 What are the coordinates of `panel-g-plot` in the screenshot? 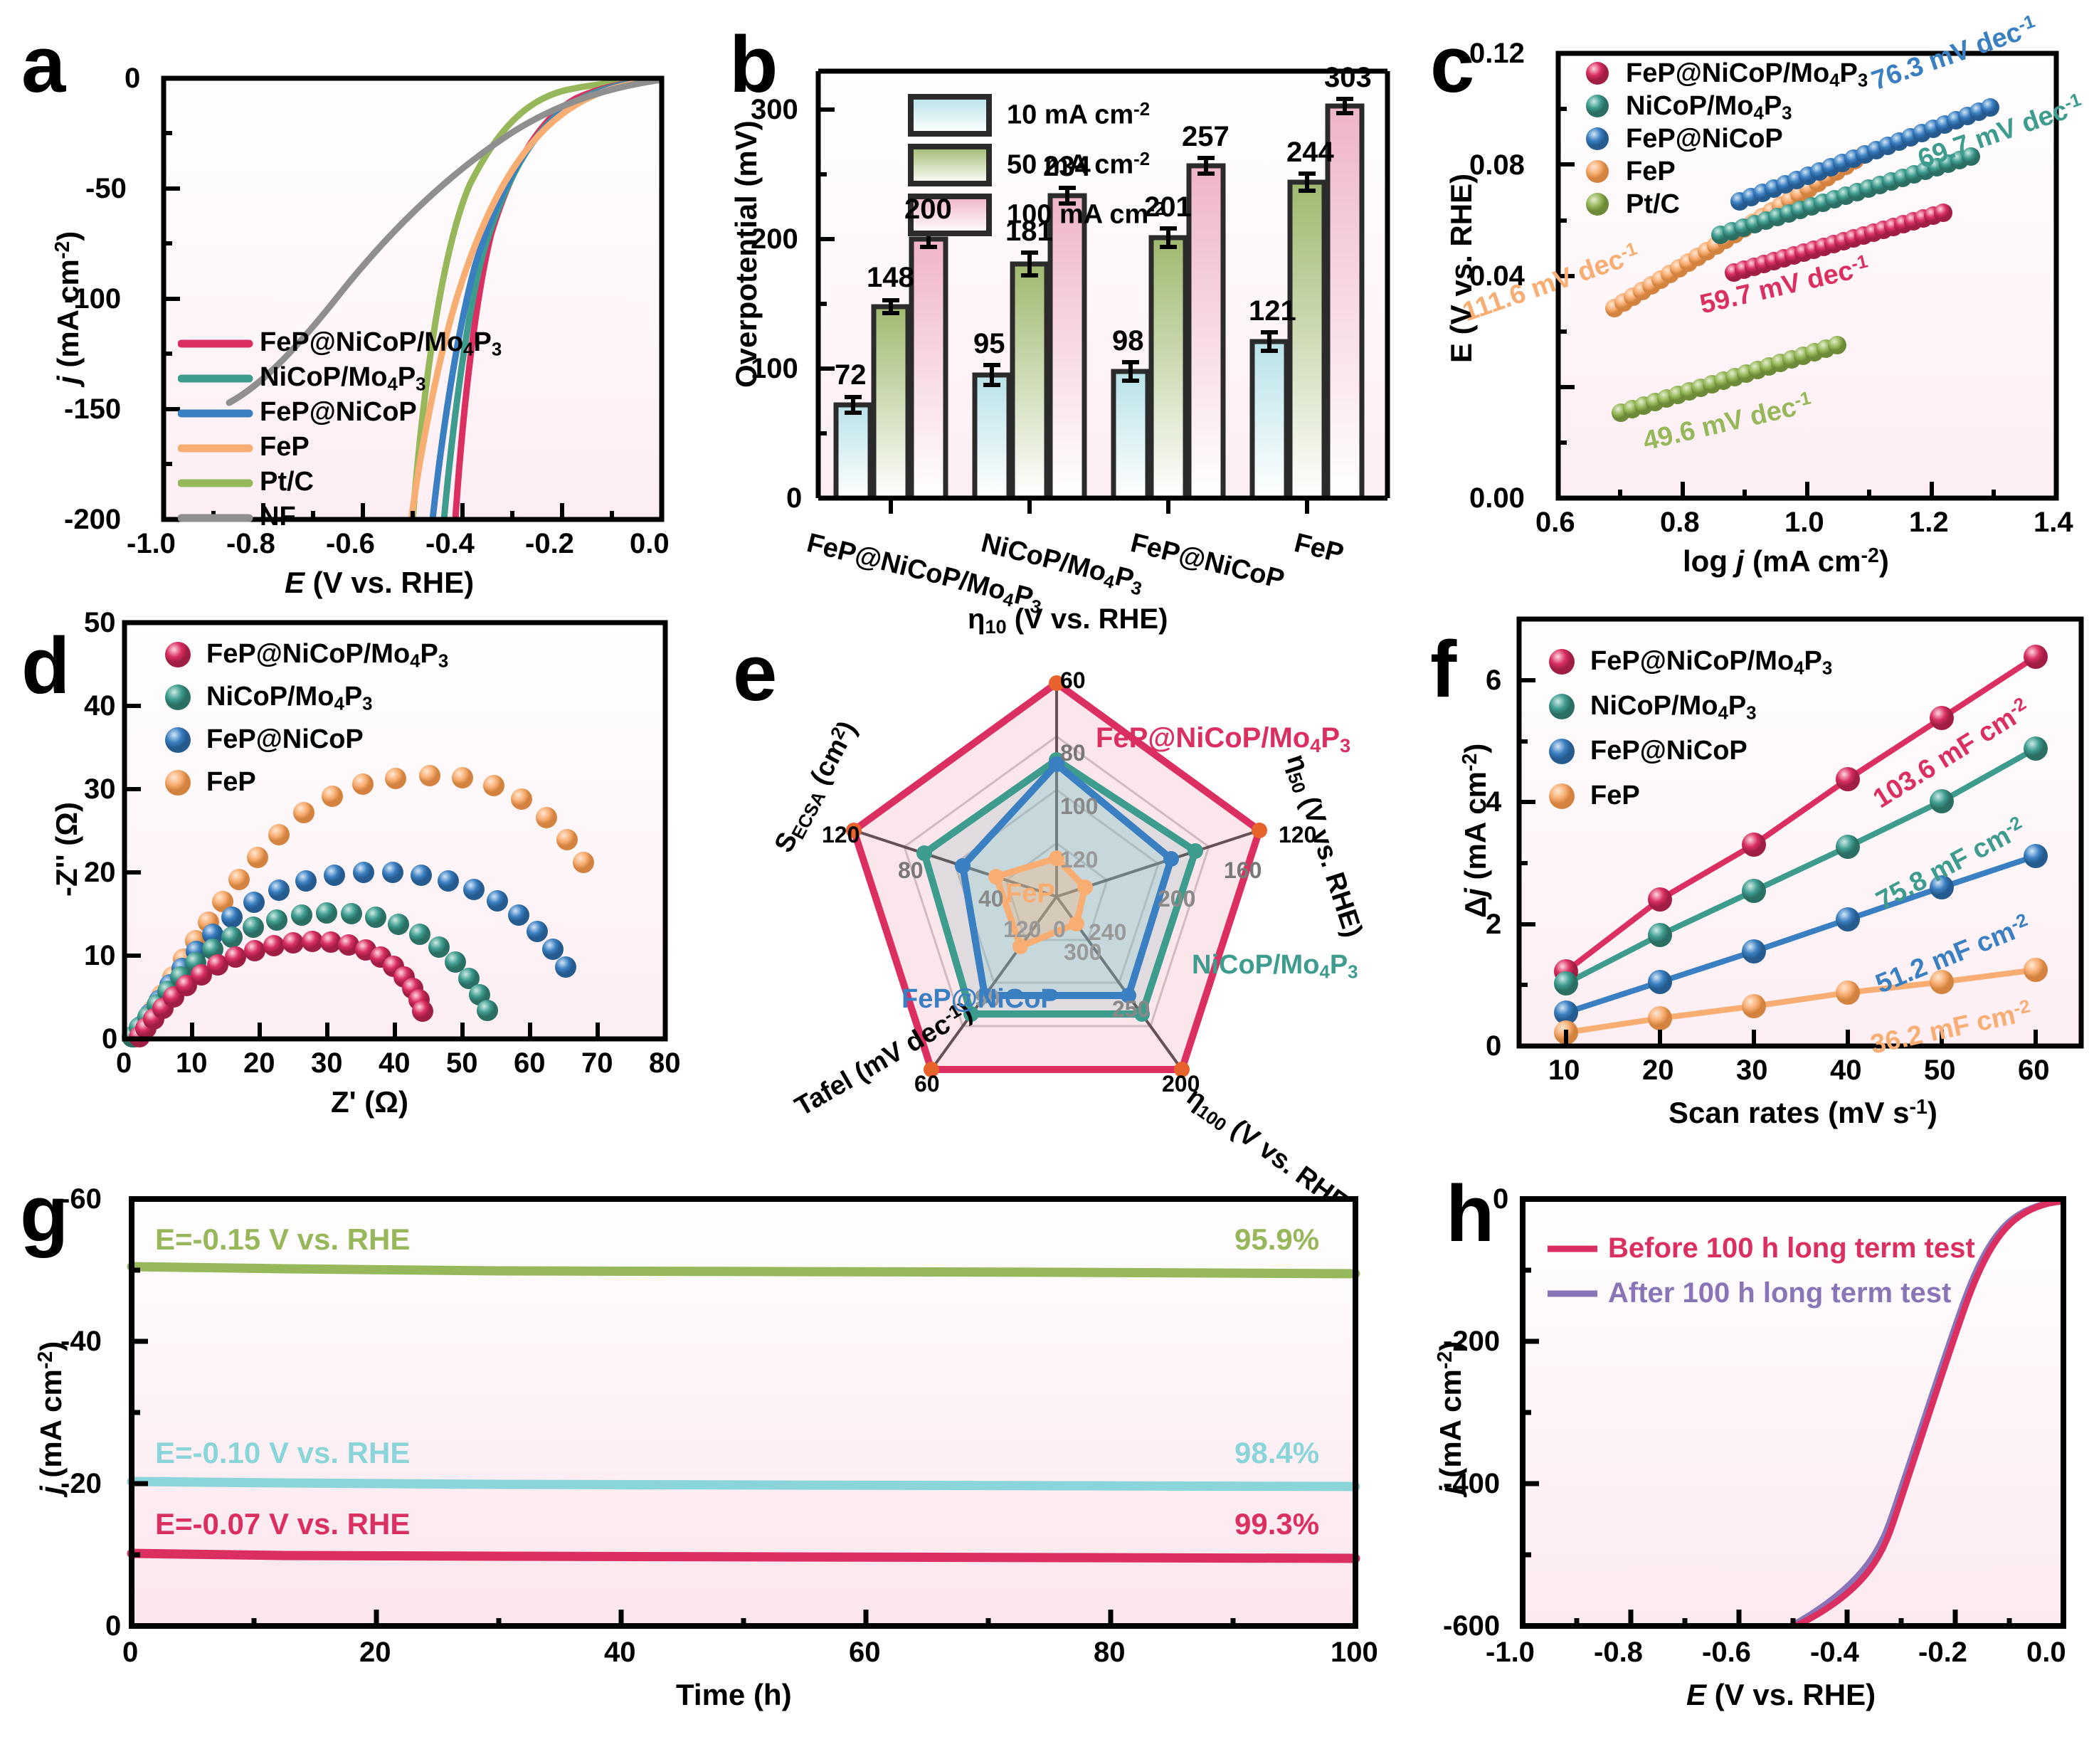 It's located at (743, 1412).